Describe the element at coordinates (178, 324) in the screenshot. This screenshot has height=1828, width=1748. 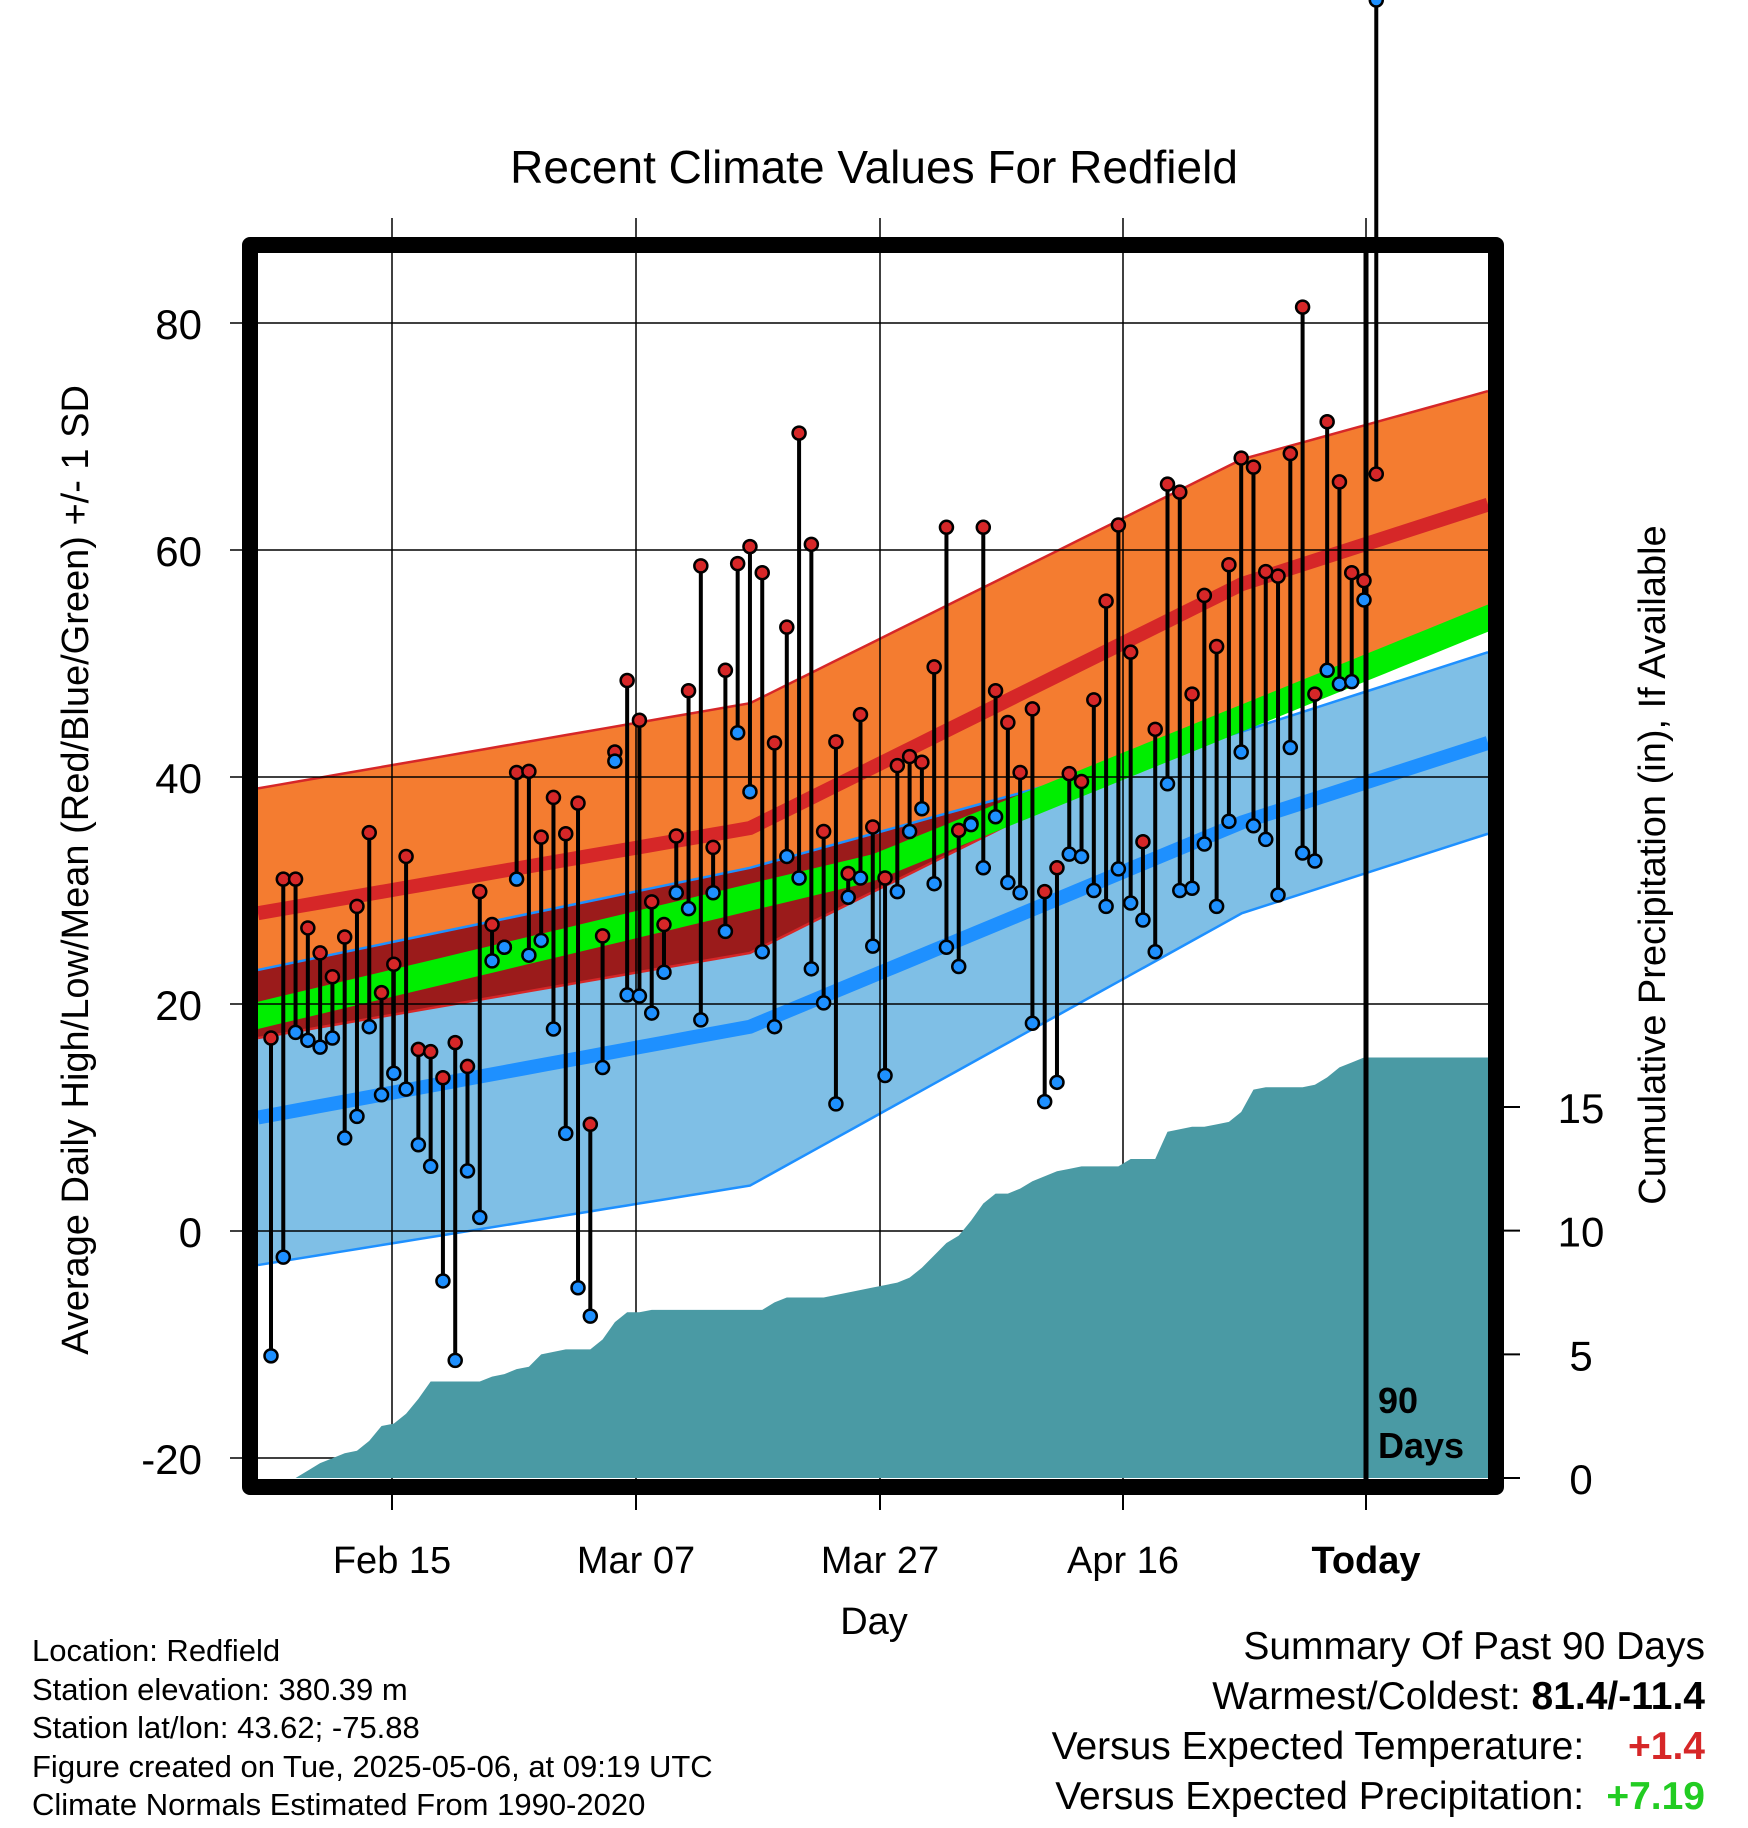
I see `y-tick-label: 80` at that location.